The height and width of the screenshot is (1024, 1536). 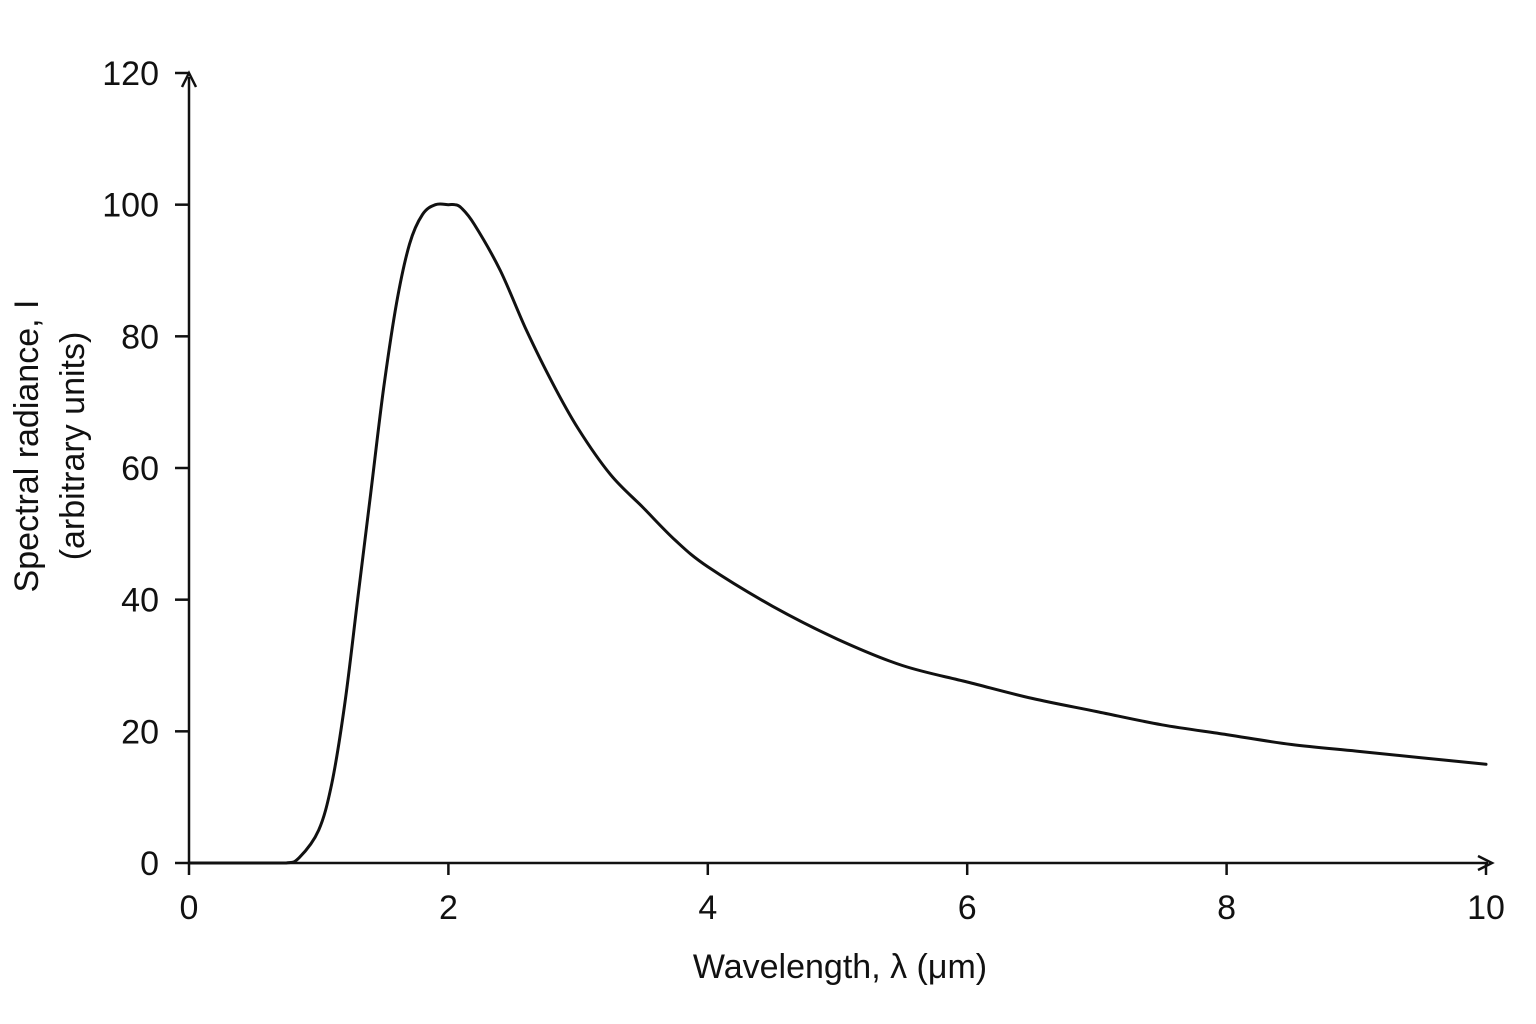 I want to click on y-tick-label: 80, so click(x=140, y=337).